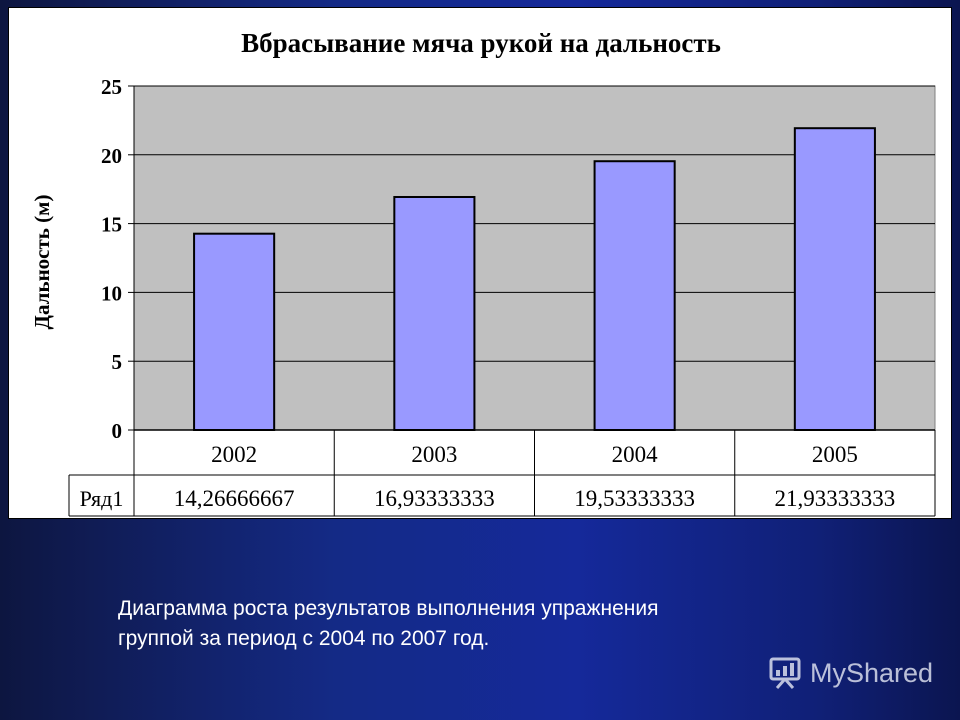  I want to click on data-label: 16,93333333, so click(434, 498).